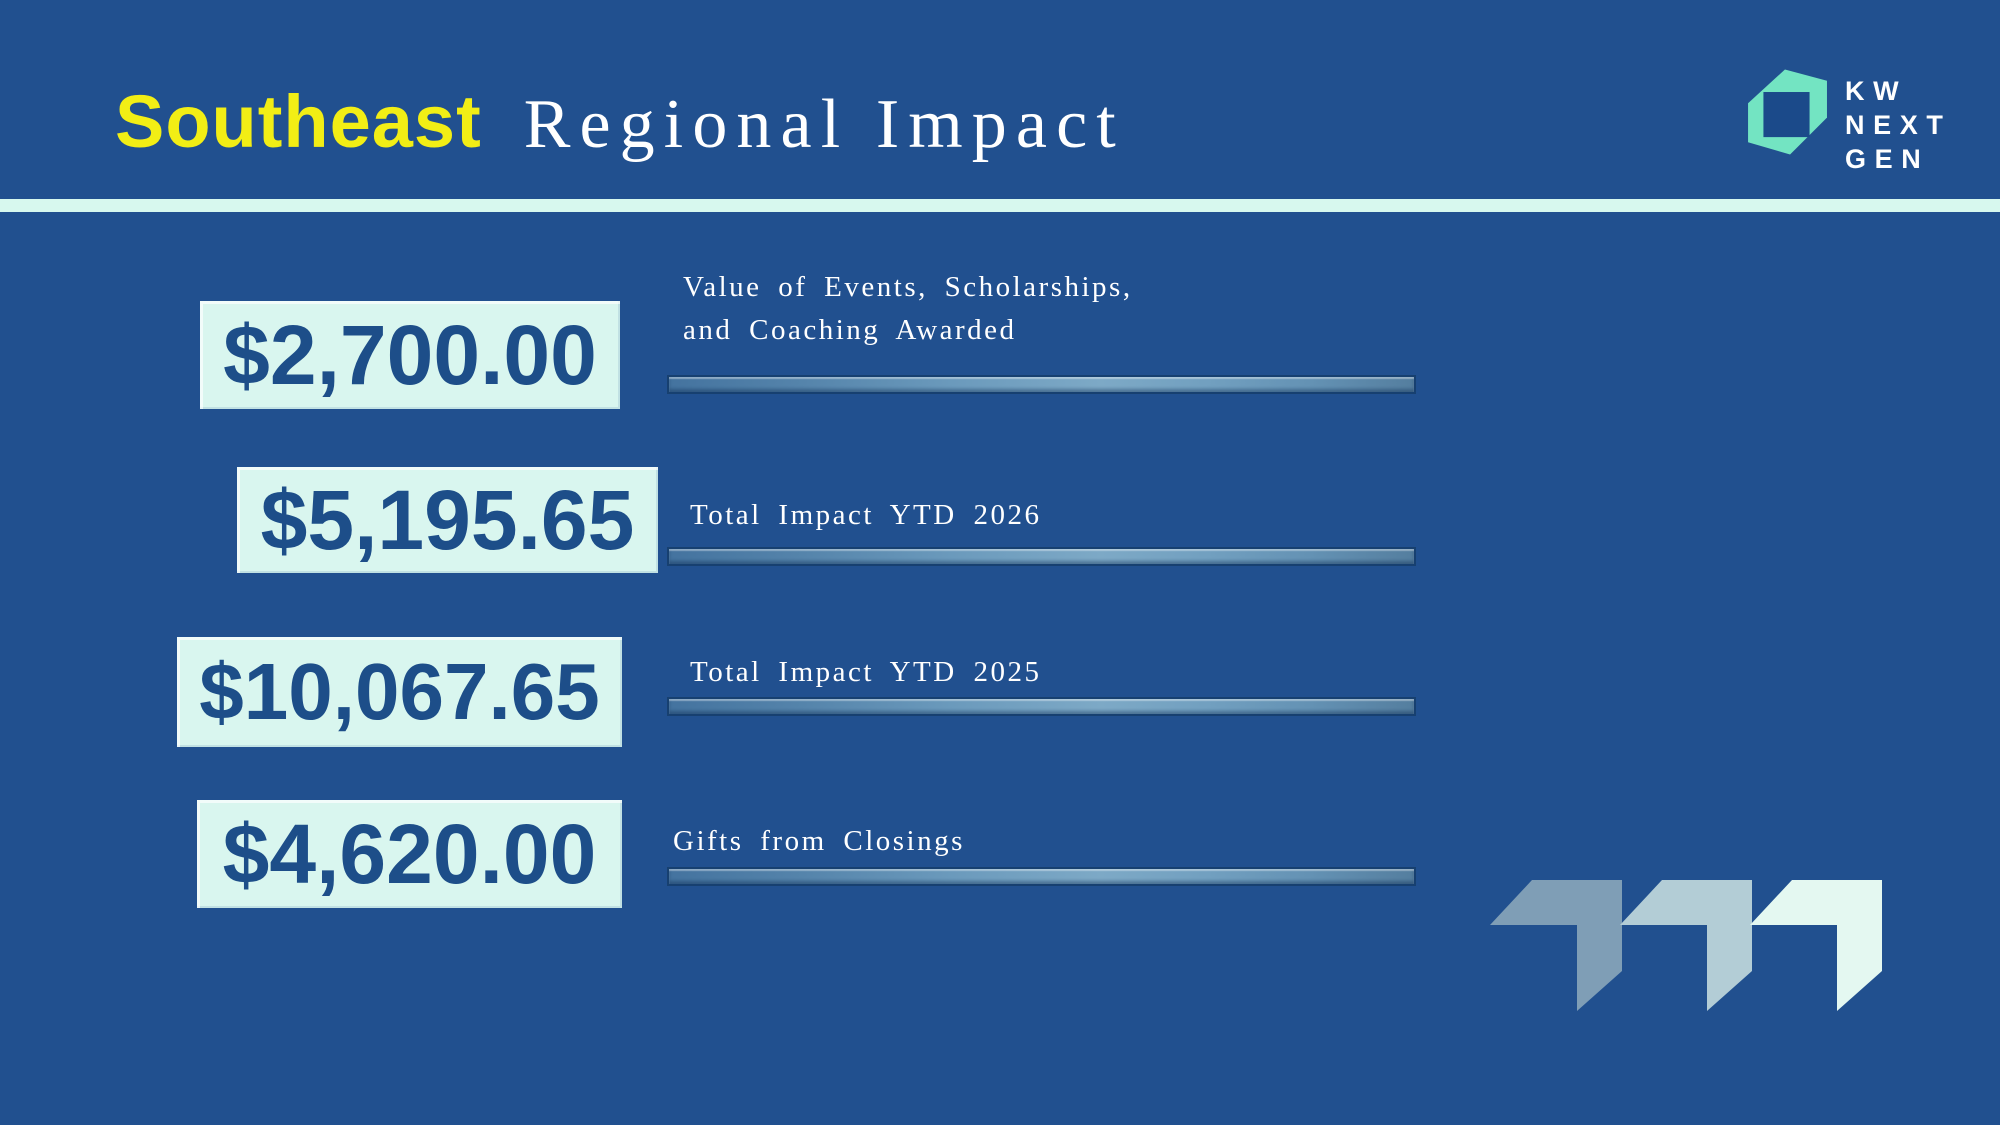 The image size is (2000, 1125). Describe the element at coordinates (1000, 205) in the screenshot. I see `header-divider` at that location.